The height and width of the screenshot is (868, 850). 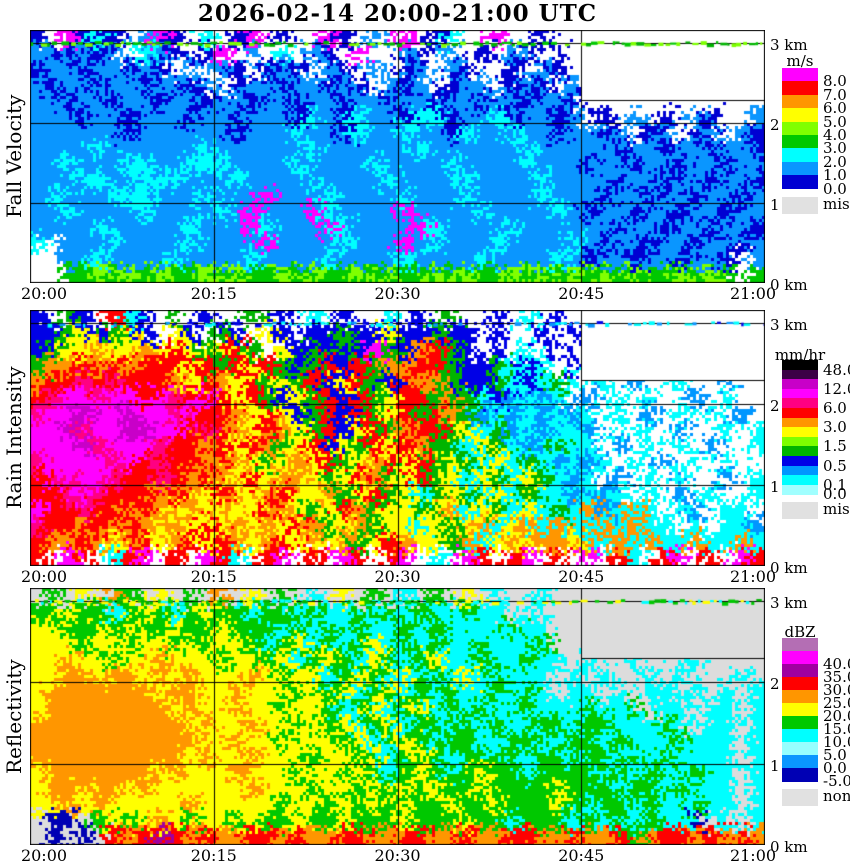 What do you see at coordinates (836, 388) in the screenshot?
I see `legend-label: 12.0` at bounding box center [836, 388].